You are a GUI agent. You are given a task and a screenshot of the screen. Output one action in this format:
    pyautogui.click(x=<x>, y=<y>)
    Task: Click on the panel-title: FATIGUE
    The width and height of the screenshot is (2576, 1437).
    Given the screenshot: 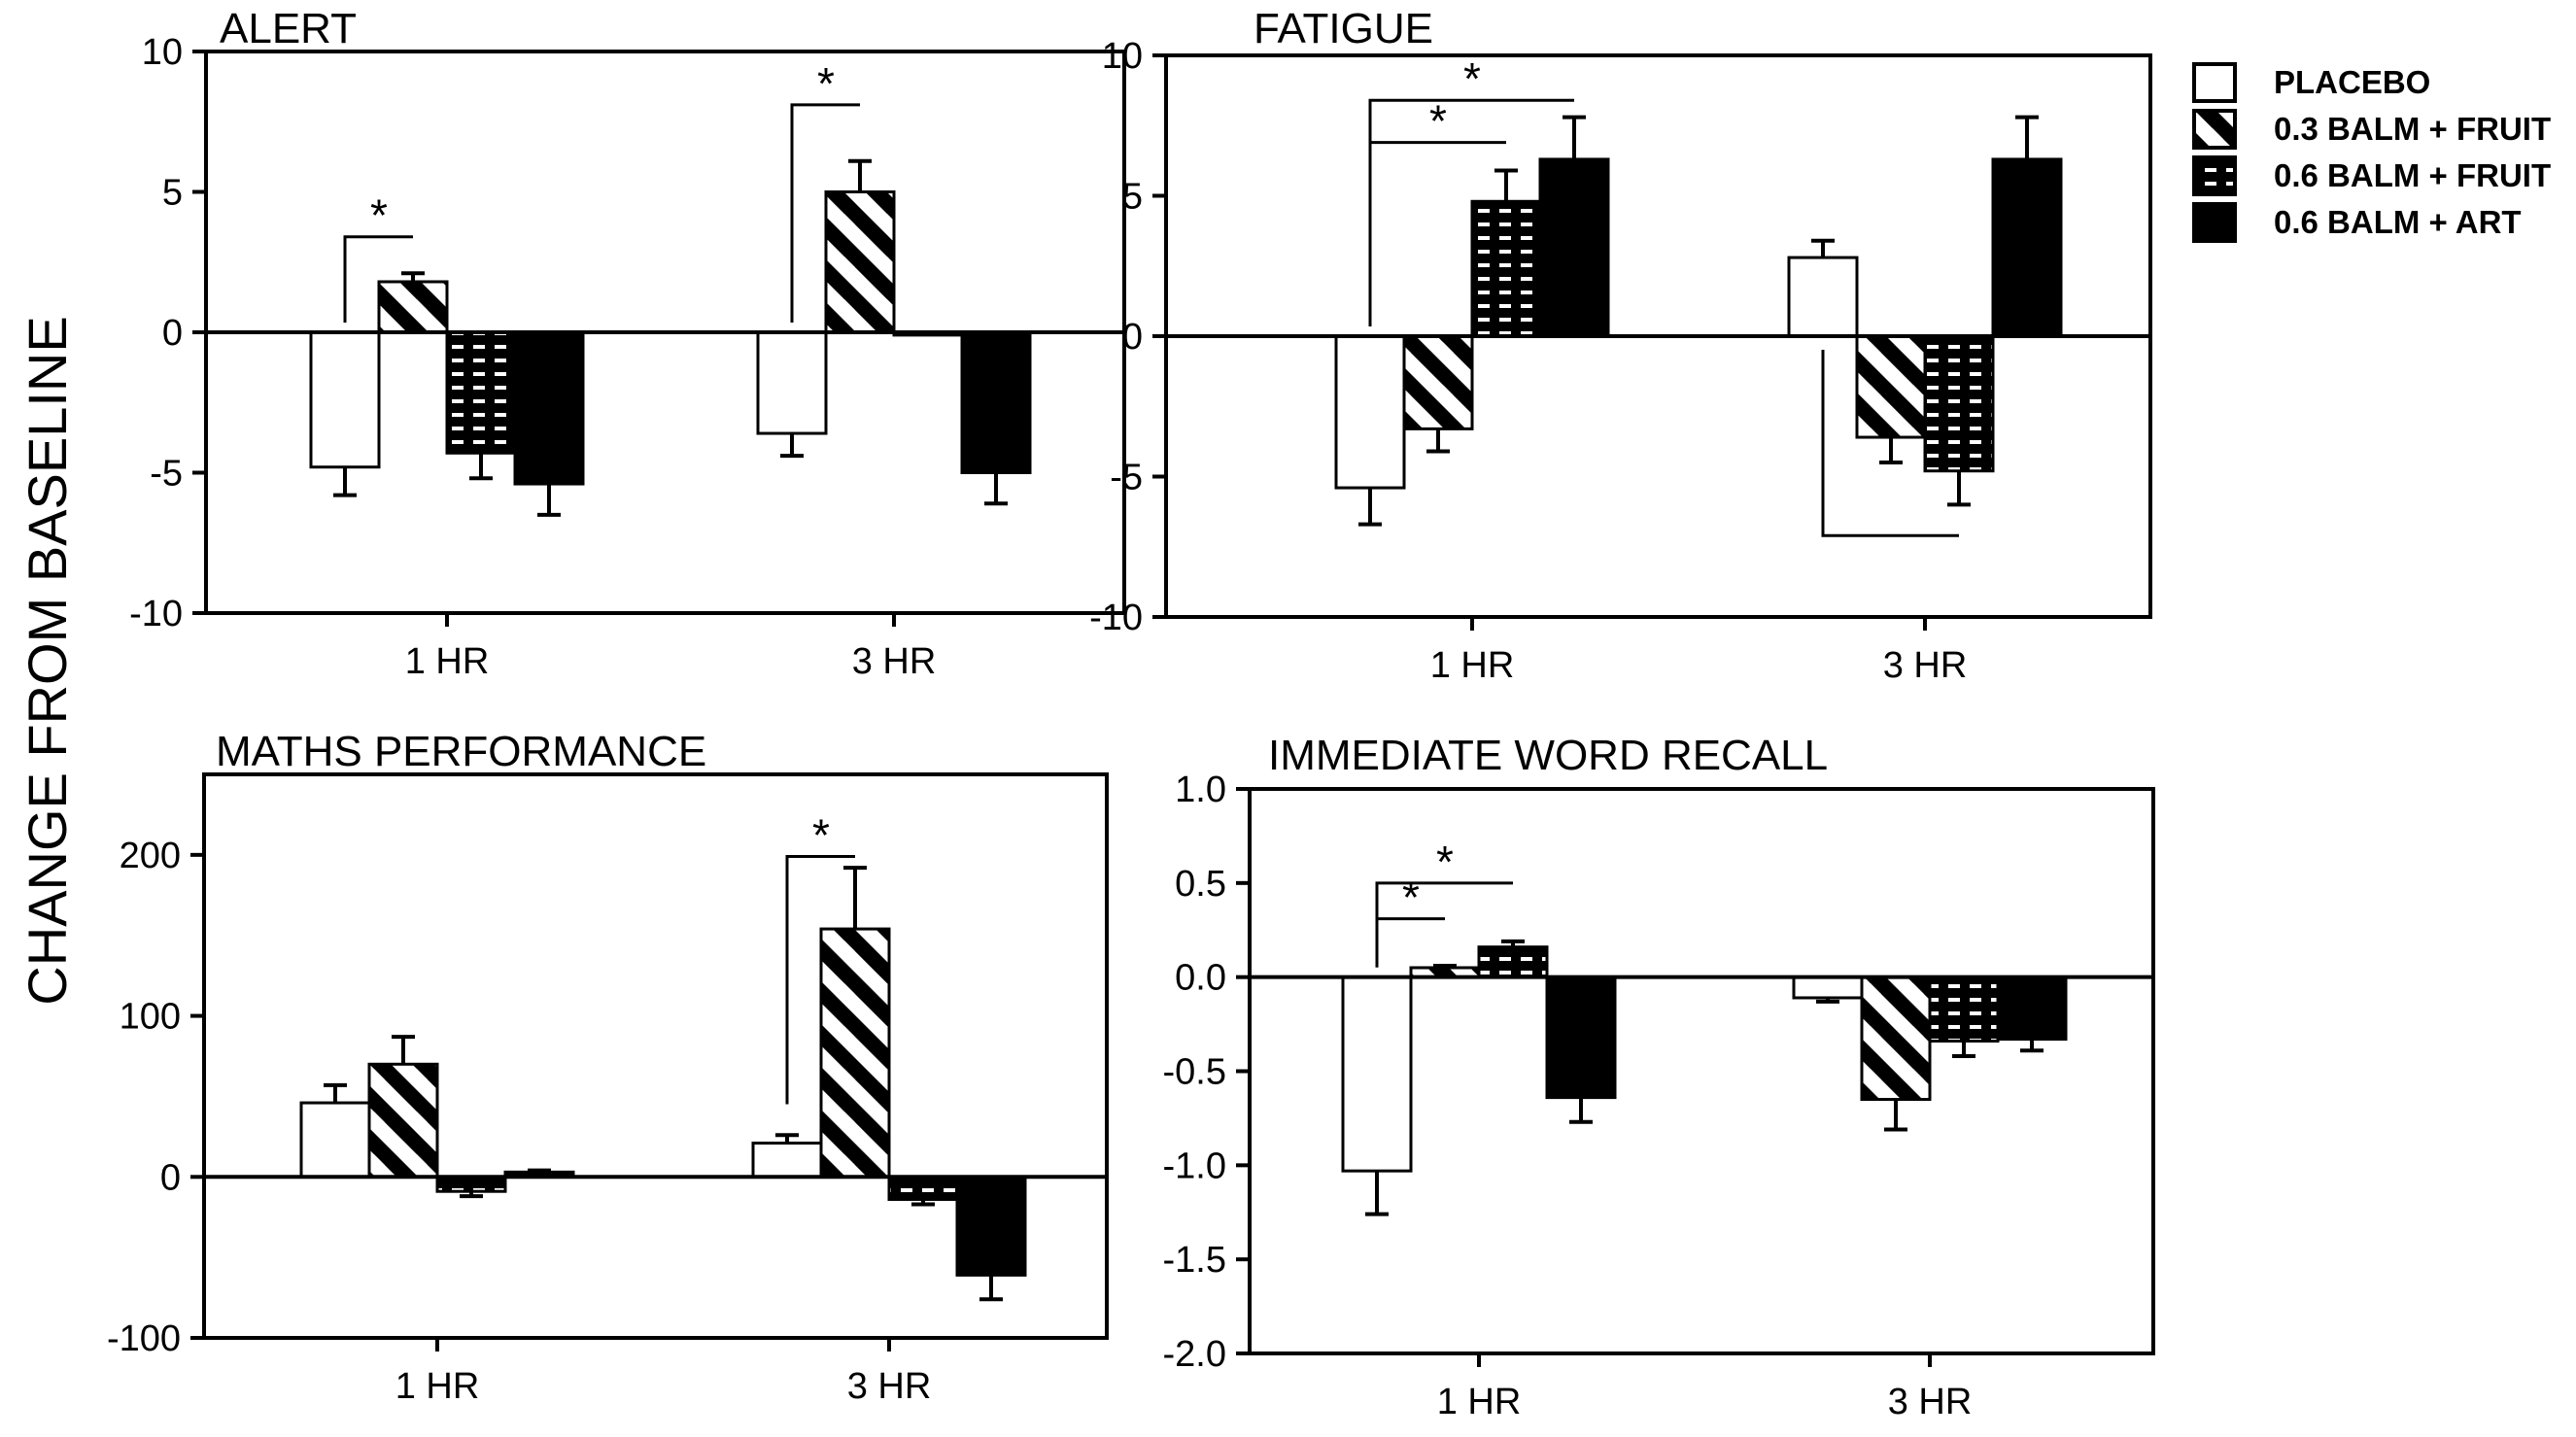 What is the action you would take?
    pyautogui.click(x=1343, y=29)
    